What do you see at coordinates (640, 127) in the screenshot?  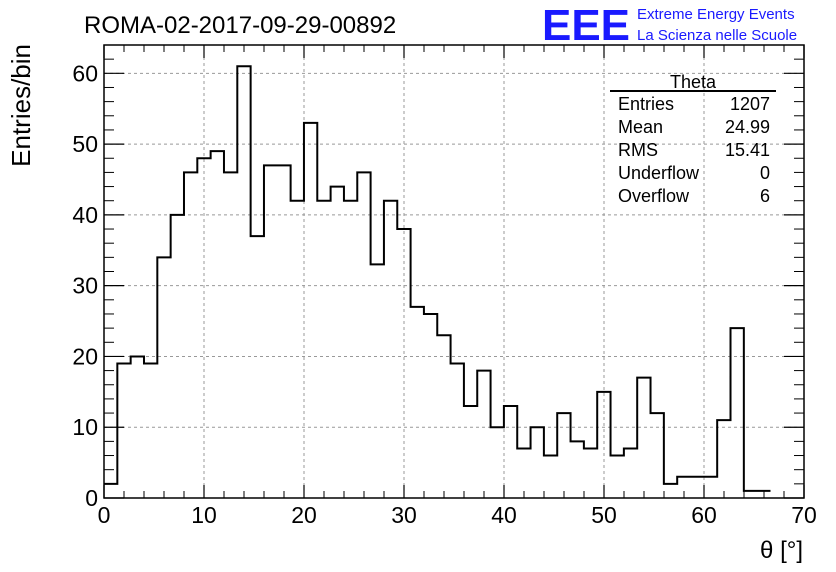 I see `stats-label-mean: Mean` at bounding box center [640, 127].